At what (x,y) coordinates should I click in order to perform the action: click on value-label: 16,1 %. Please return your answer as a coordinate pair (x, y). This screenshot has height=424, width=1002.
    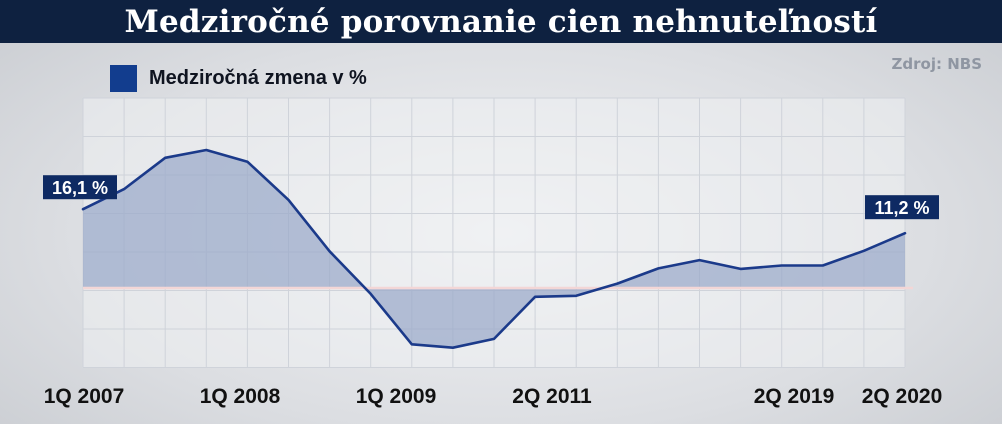
    Looking at the image, I should click on (80, 188).